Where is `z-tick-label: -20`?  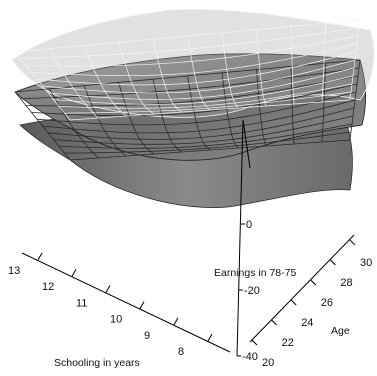 z-tick-label: -20 is located at coordinates (252, 291).